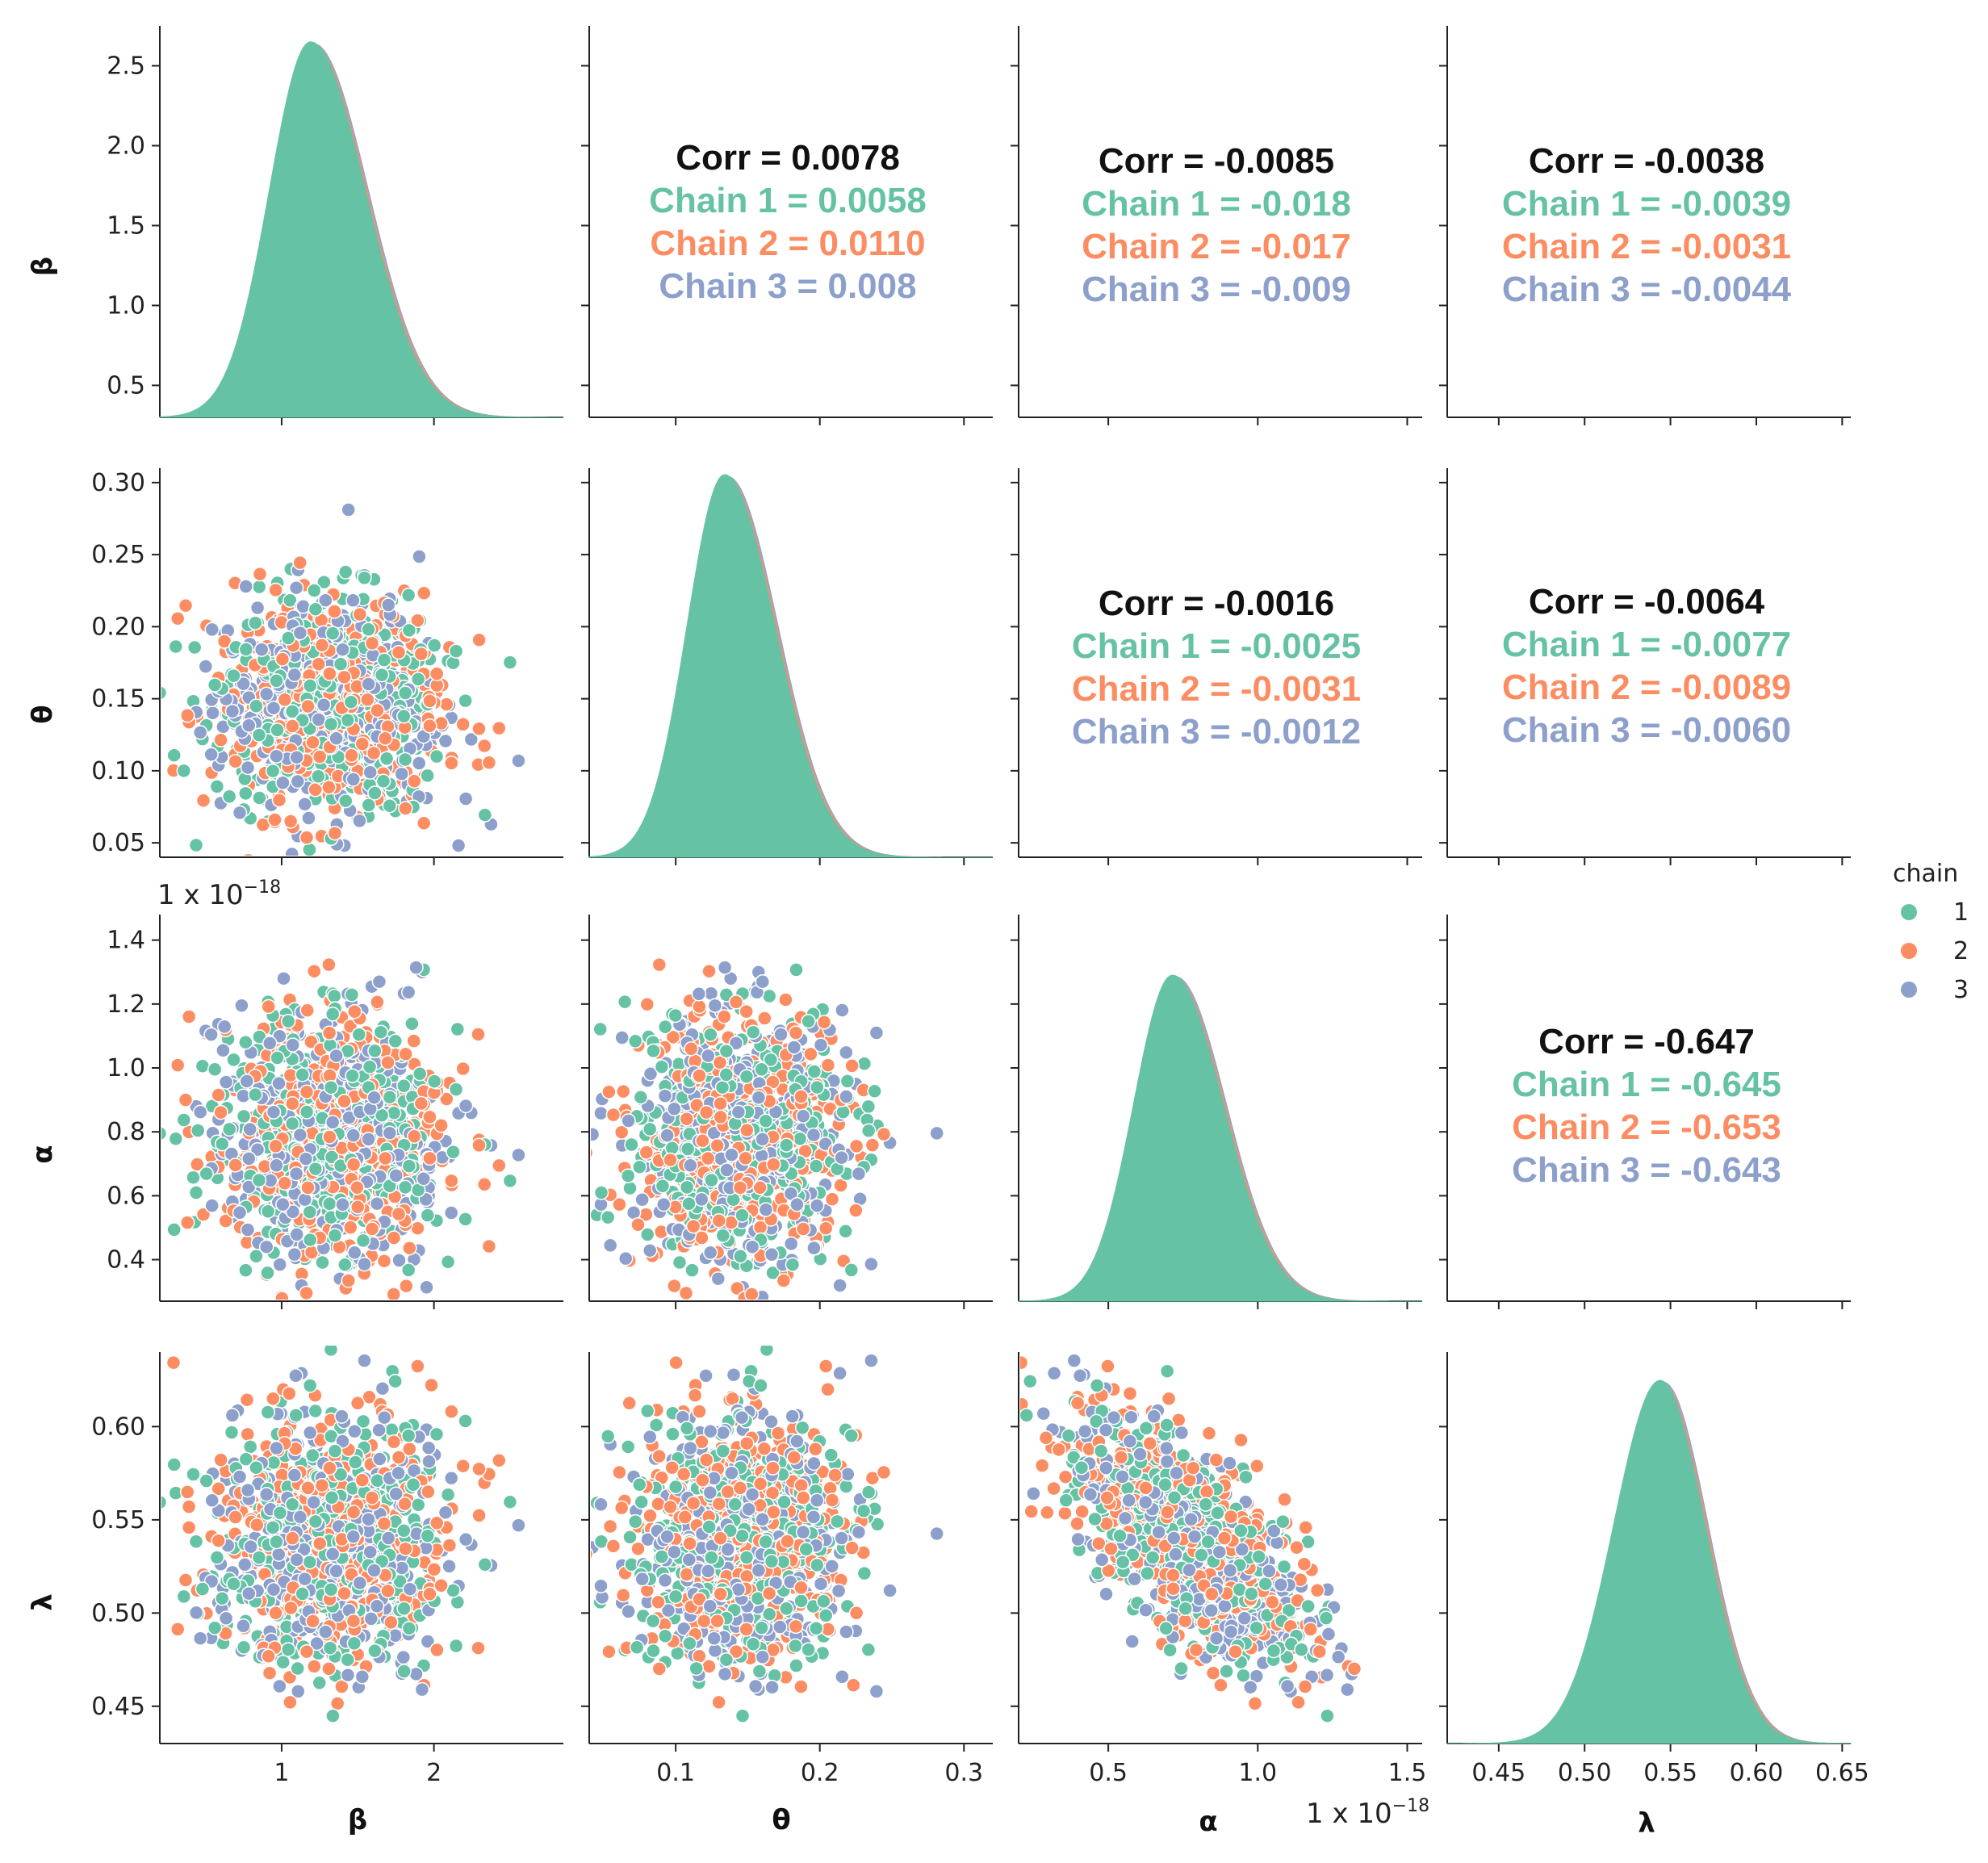 This screenshot has width=1988, height=1863. What do you see at coordinates (327, 666) in the screenshot?
I see `panel-theta-vs-beta: 0.050.100.150.200.250.30` at bounding box center [327, 666].